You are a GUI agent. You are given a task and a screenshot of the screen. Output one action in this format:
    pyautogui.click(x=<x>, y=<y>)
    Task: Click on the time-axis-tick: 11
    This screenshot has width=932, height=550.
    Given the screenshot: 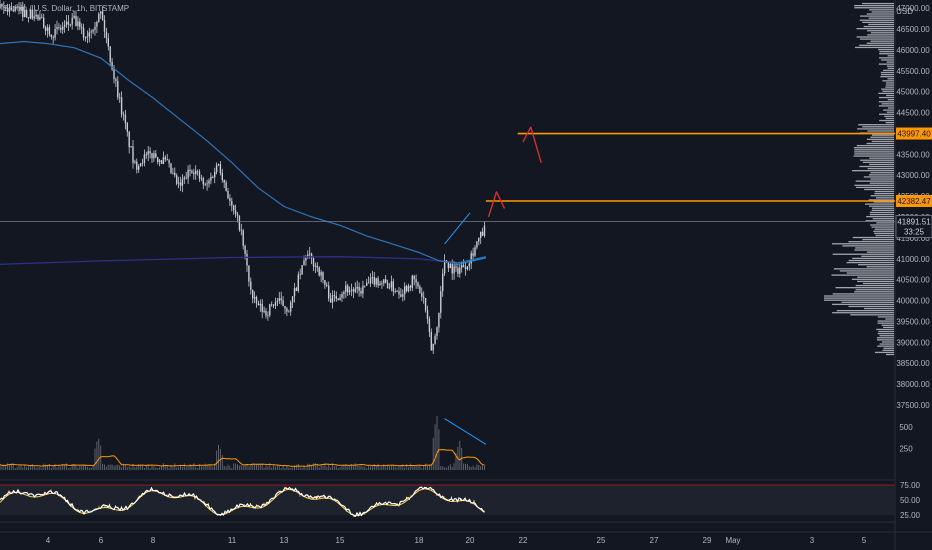 What is the action you would take?
    pyautogui.click(x=232, y=540)
    